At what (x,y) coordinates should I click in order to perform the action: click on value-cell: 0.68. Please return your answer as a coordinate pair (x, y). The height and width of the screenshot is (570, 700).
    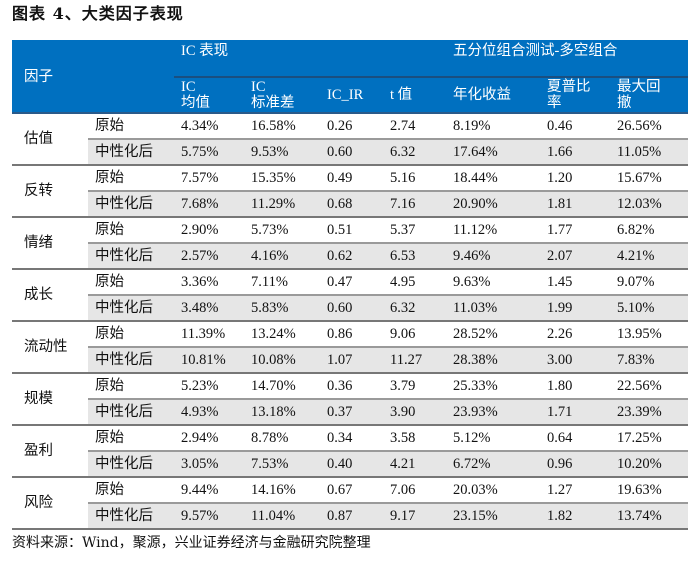
    Looking at the image, I should click on (351, 204).